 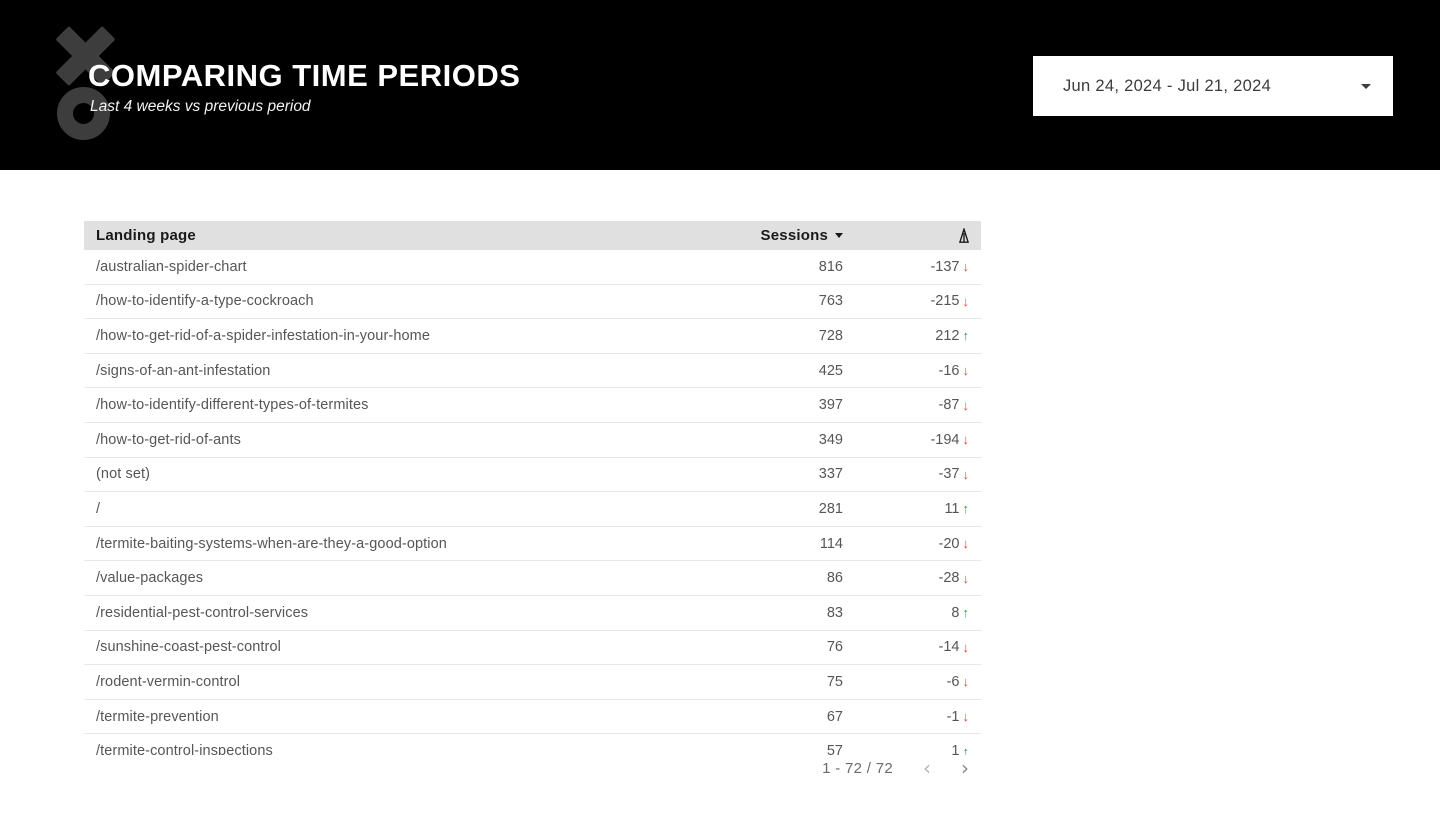 What do you see at coordinates (184, 749) in the screenshot?
I see `landing-page-cell: /termite-control-inspections` at bounding box center [184, 749].